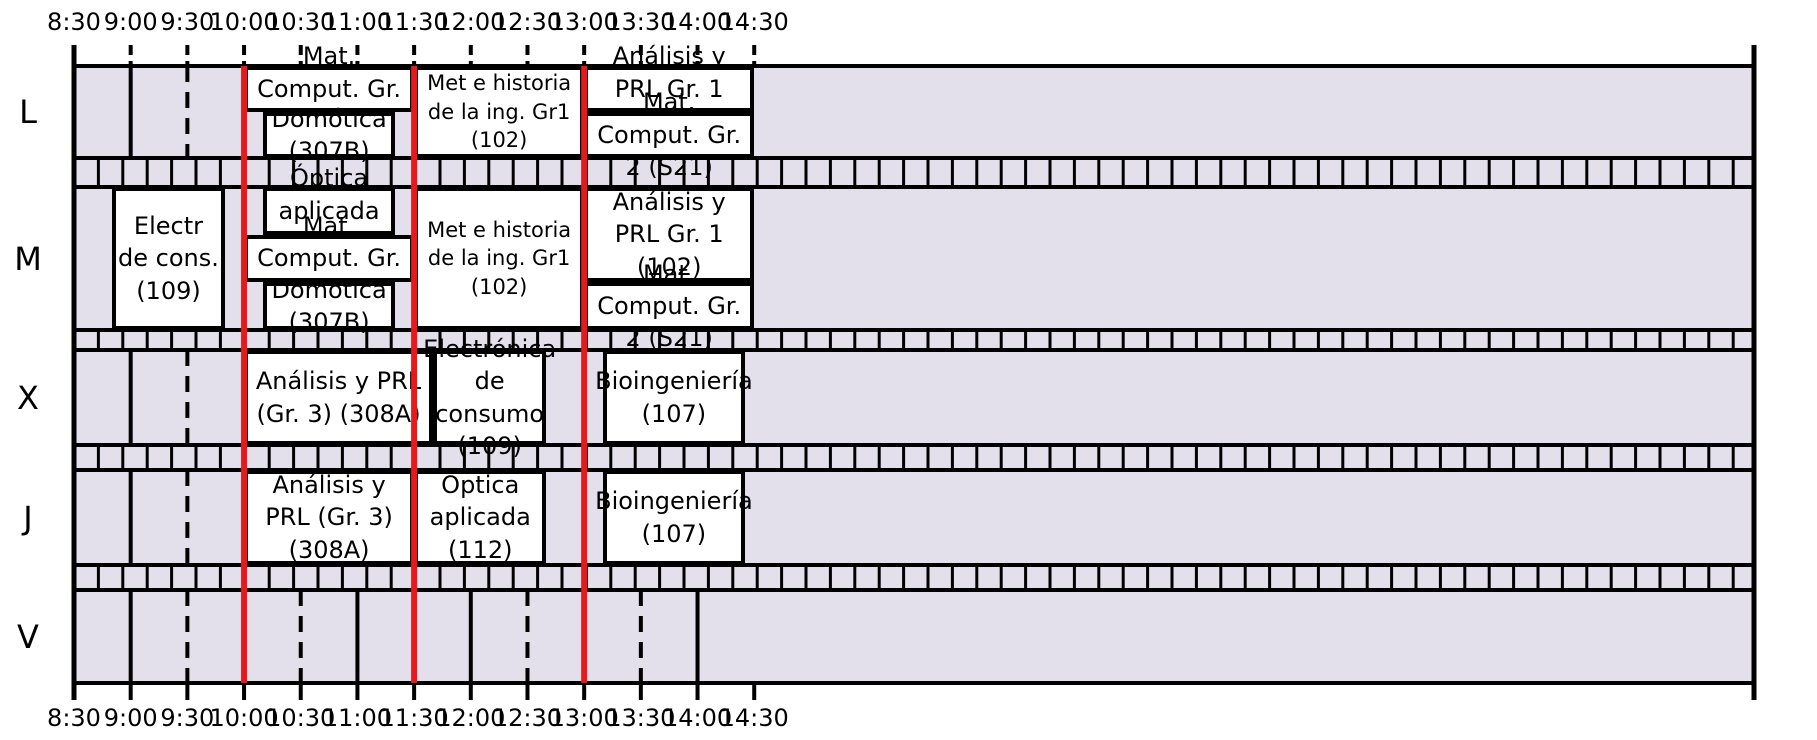 Image resolution: width=1817 pixels, height=740 pixels. Describe the element at coordinates (28, 112) in the screenshot. I see `day-label-L: L` at that location.